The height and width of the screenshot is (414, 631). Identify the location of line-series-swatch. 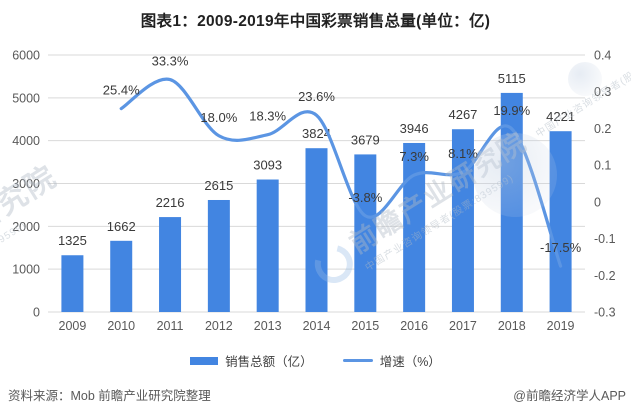
(357, 360).